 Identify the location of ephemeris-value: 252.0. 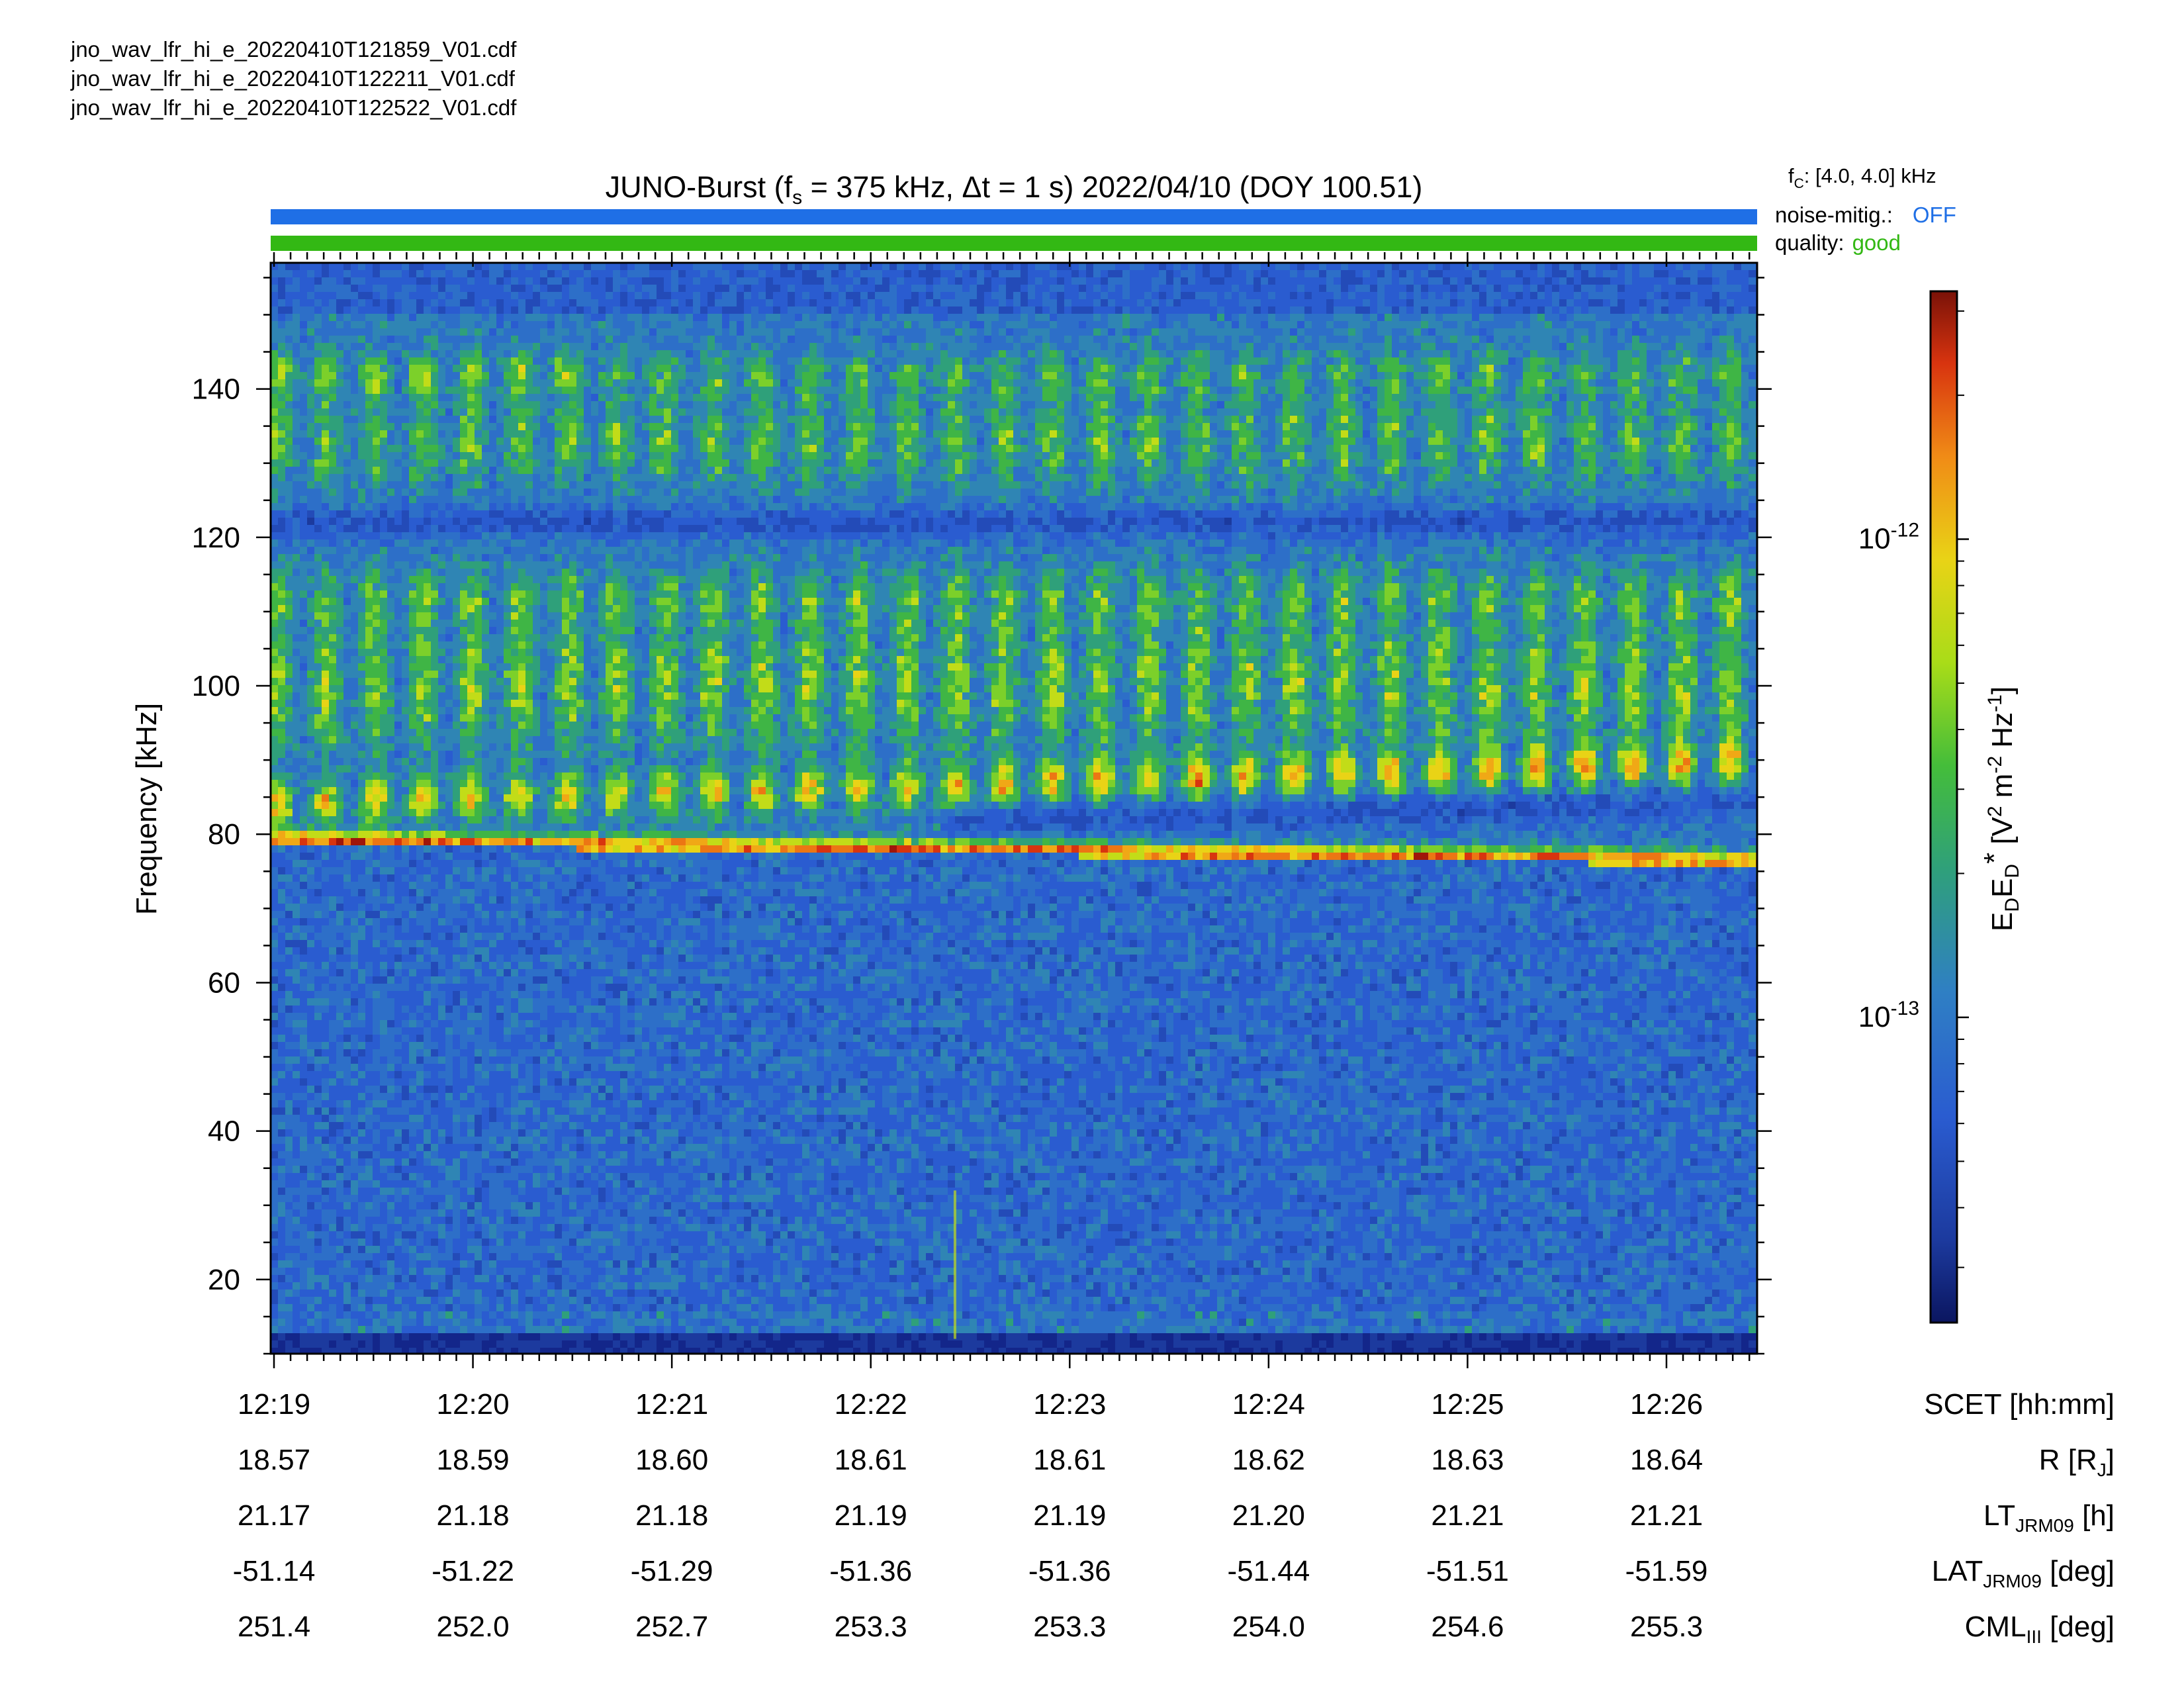
(474, 1627).